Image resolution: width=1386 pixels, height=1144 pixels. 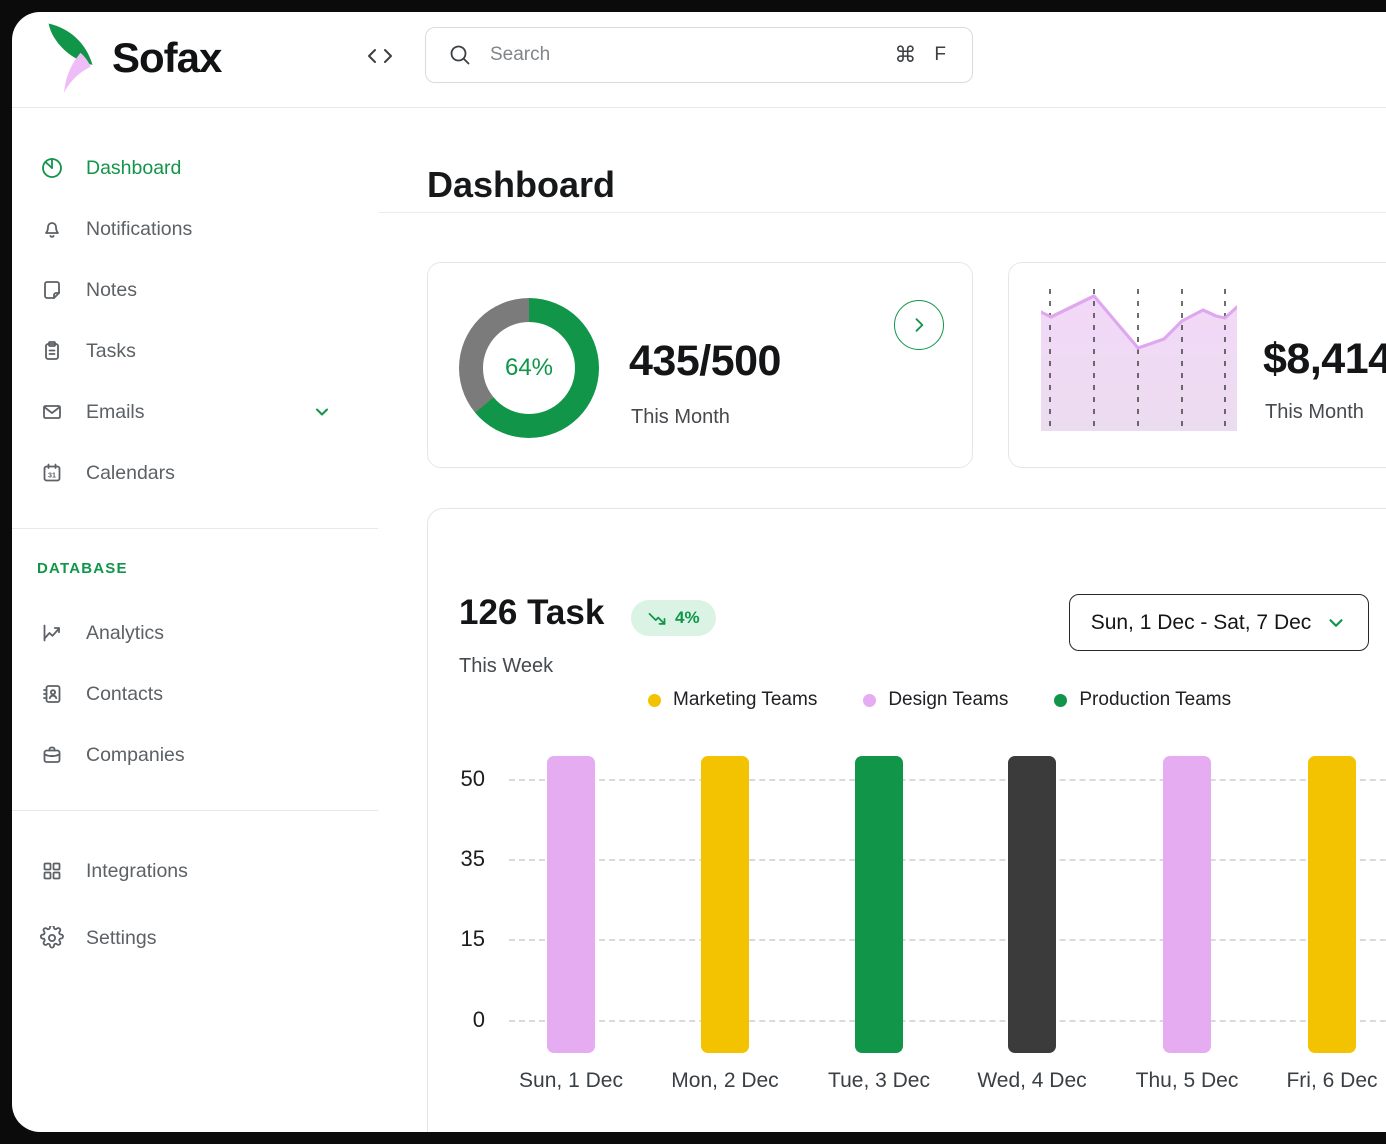 I want to click on y-axis-tick: 35, so click(x=472, y=858).